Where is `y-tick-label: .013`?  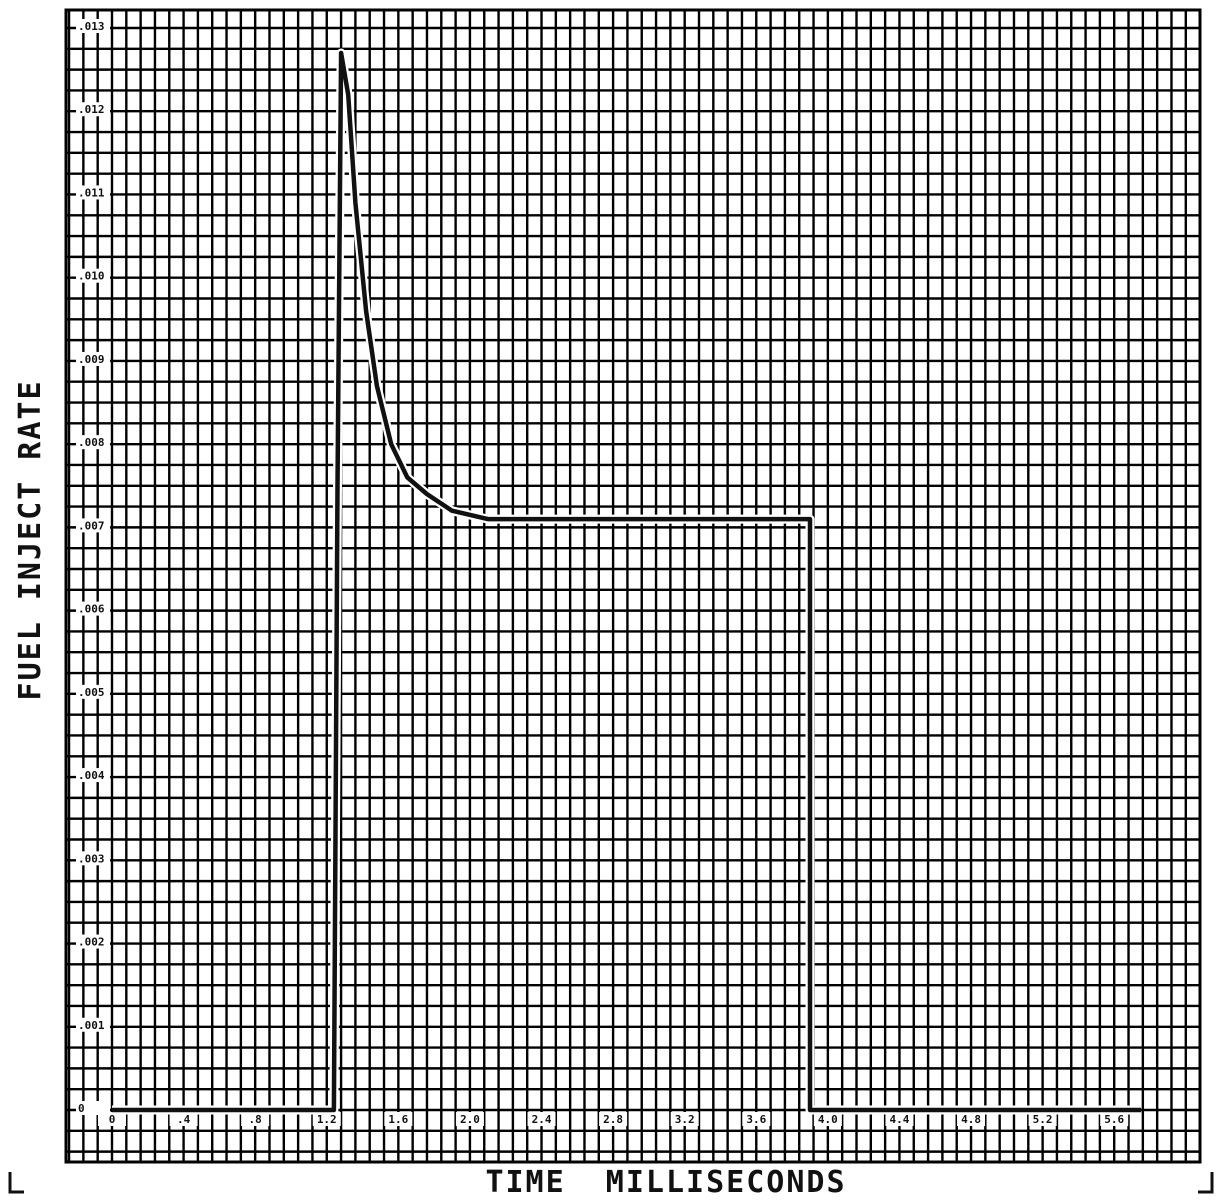
y-tick-label: .013 is located at coordinates (91, 26).